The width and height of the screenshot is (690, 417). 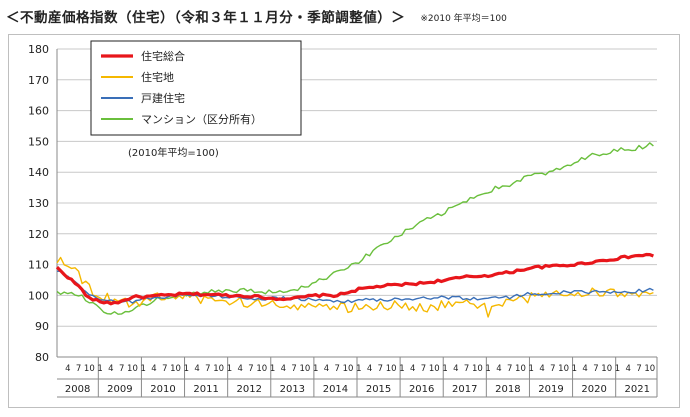 I want to click on year-label: 2013, so click(x=292, y=389).